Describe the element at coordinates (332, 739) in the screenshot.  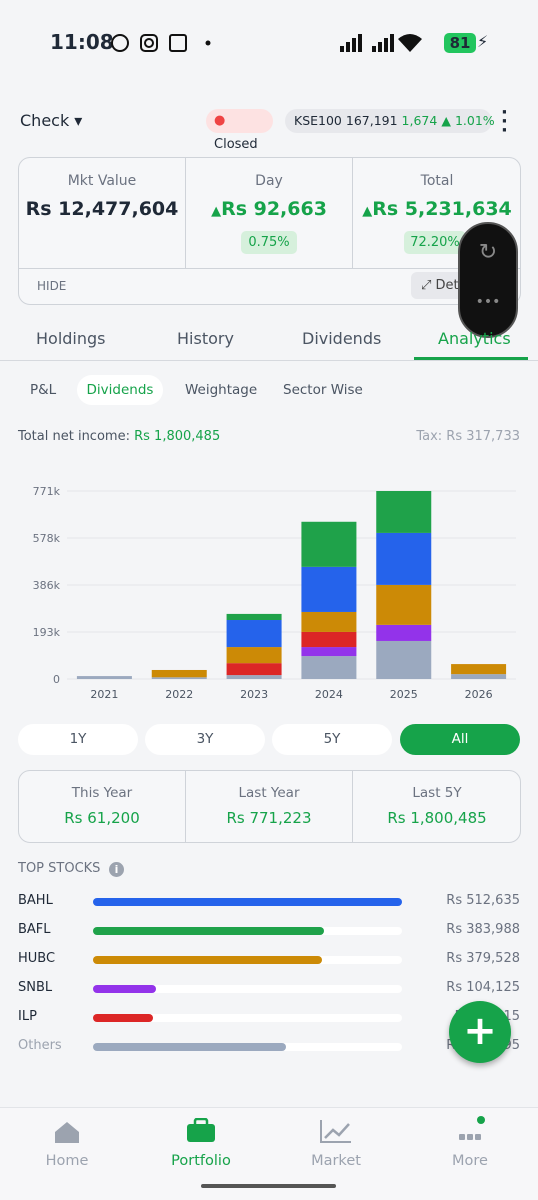
I see `period-button: 5Y` at that location.